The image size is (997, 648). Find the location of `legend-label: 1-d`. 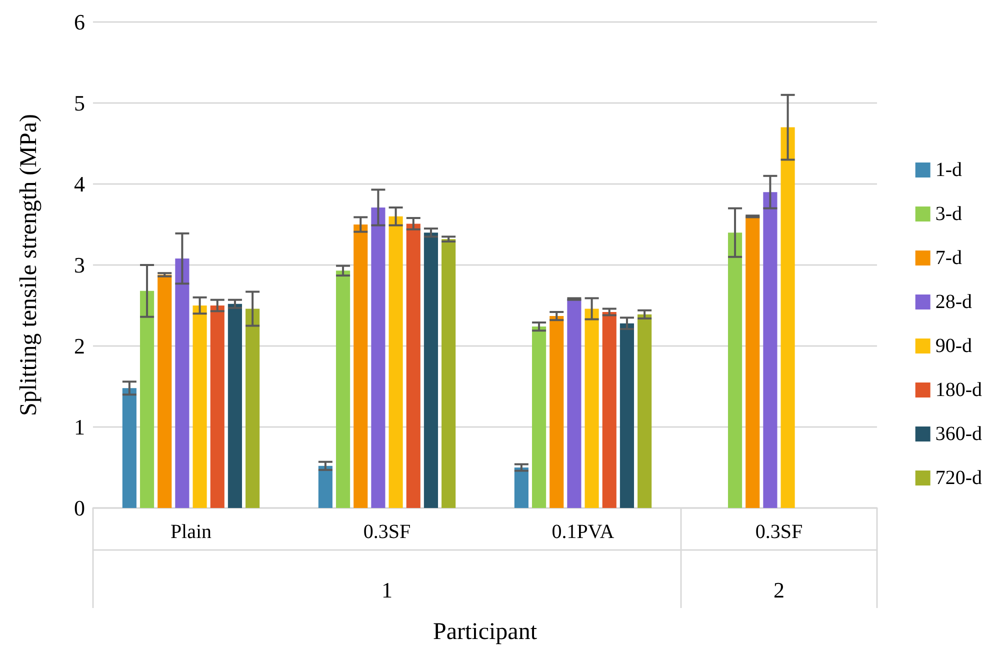

legend-label: 1-d is located at coordinates (948, 170).